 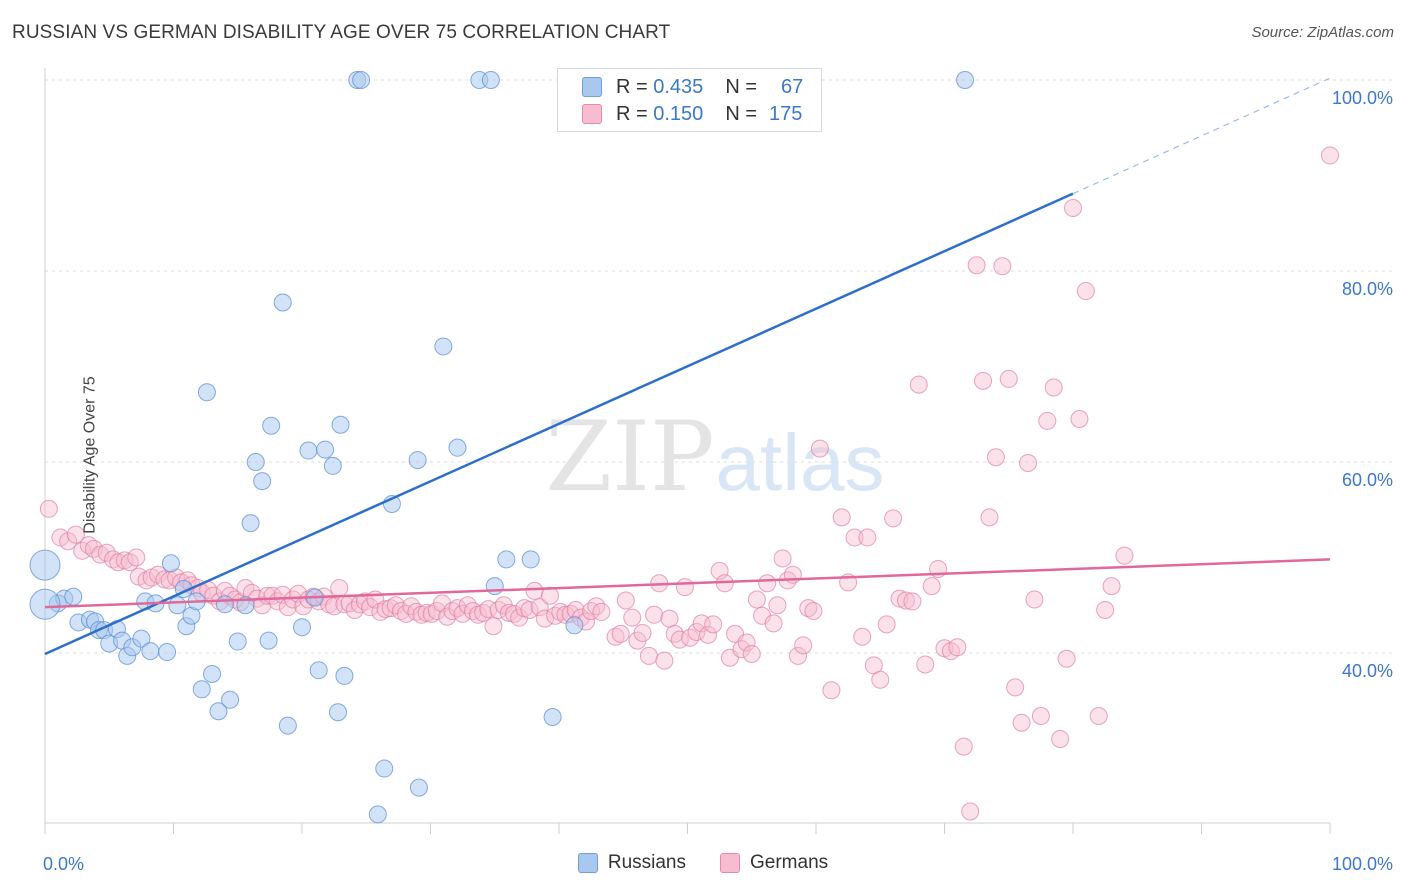 I want to click on watermark-zip: ZIP, so click(x=629, y=457).